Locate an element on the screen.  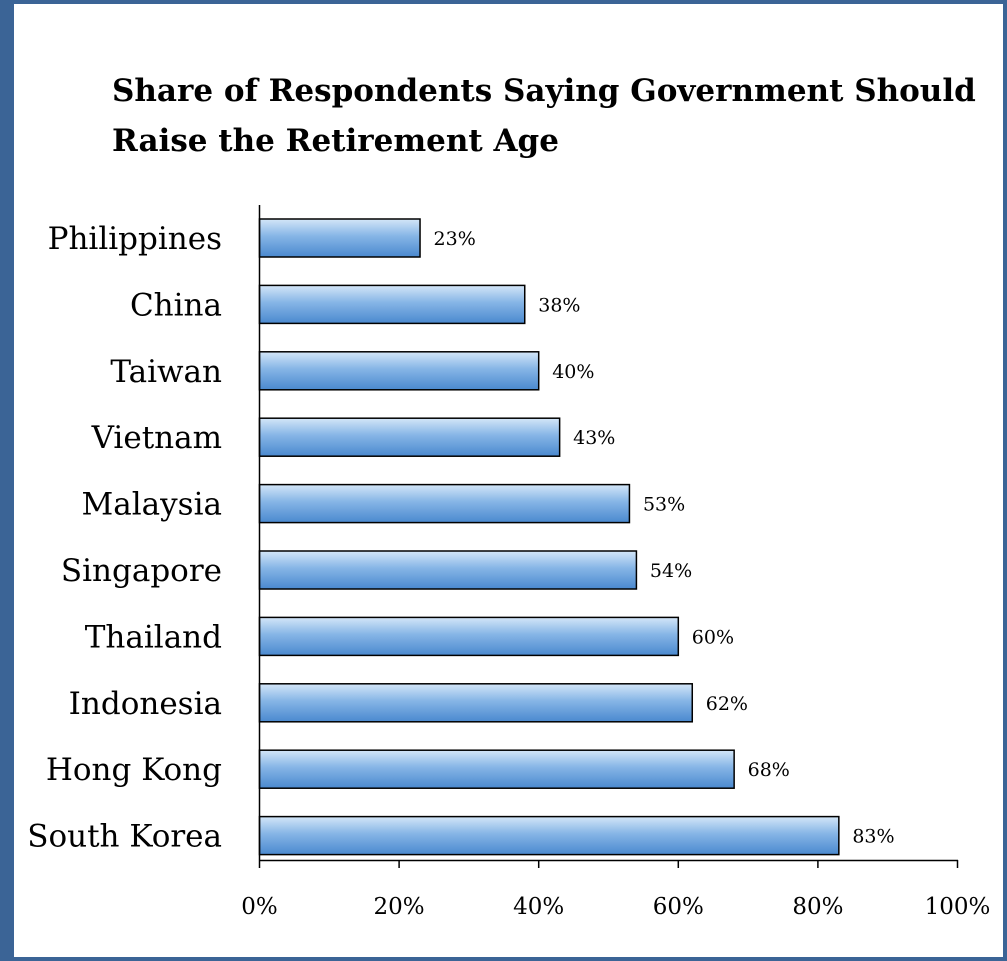
category-label-hong-kong: Hong Kong is located at coordinates (134, 770).